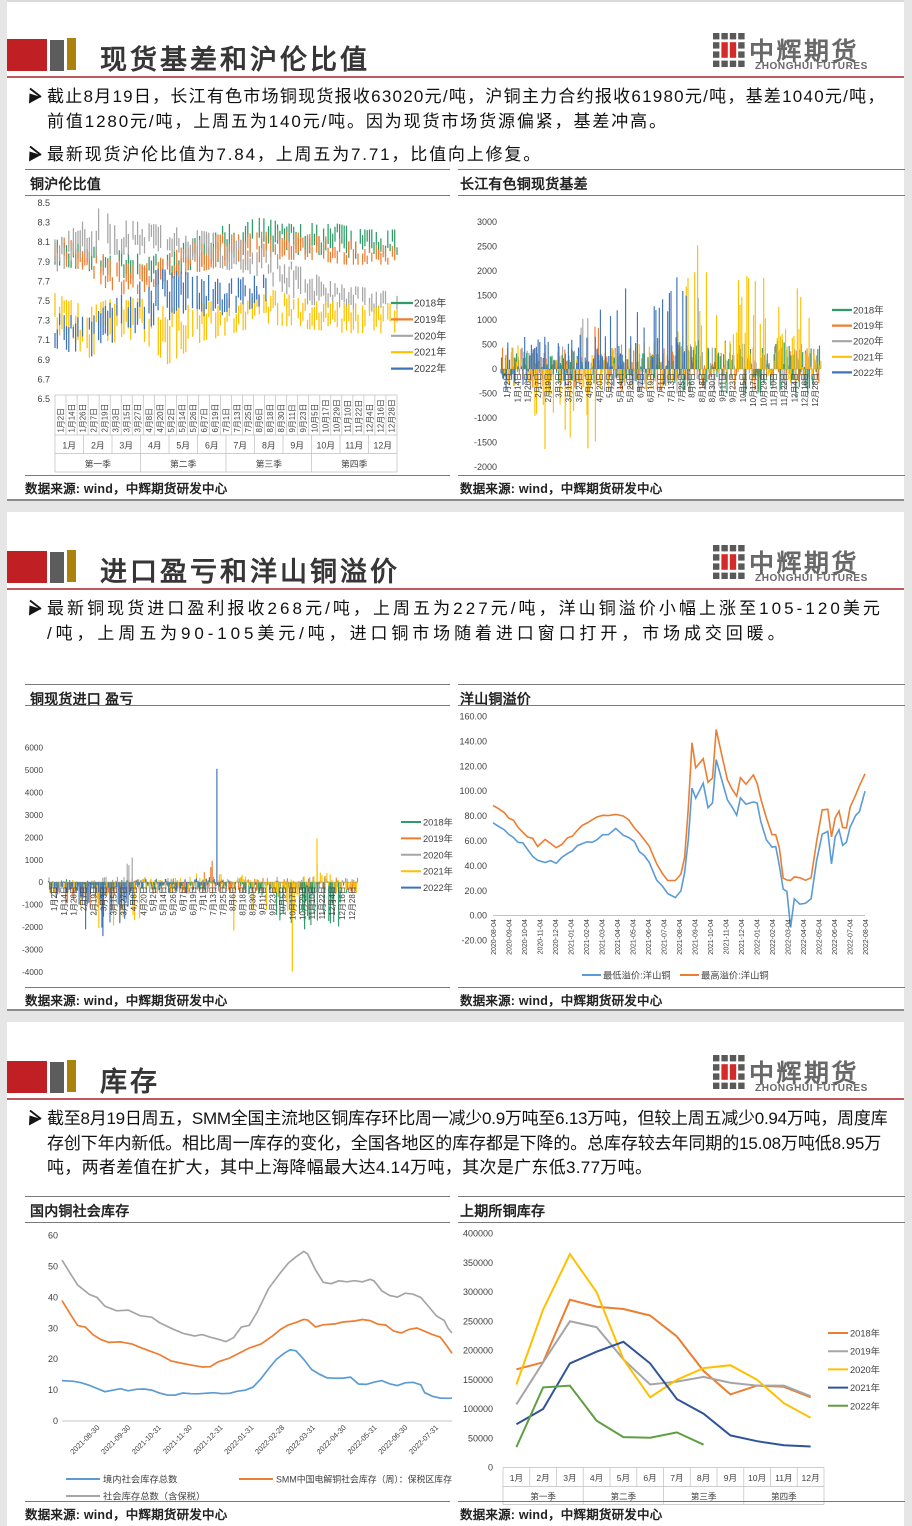  I want to click on svg-text: 7月1日, so click(661, 385).